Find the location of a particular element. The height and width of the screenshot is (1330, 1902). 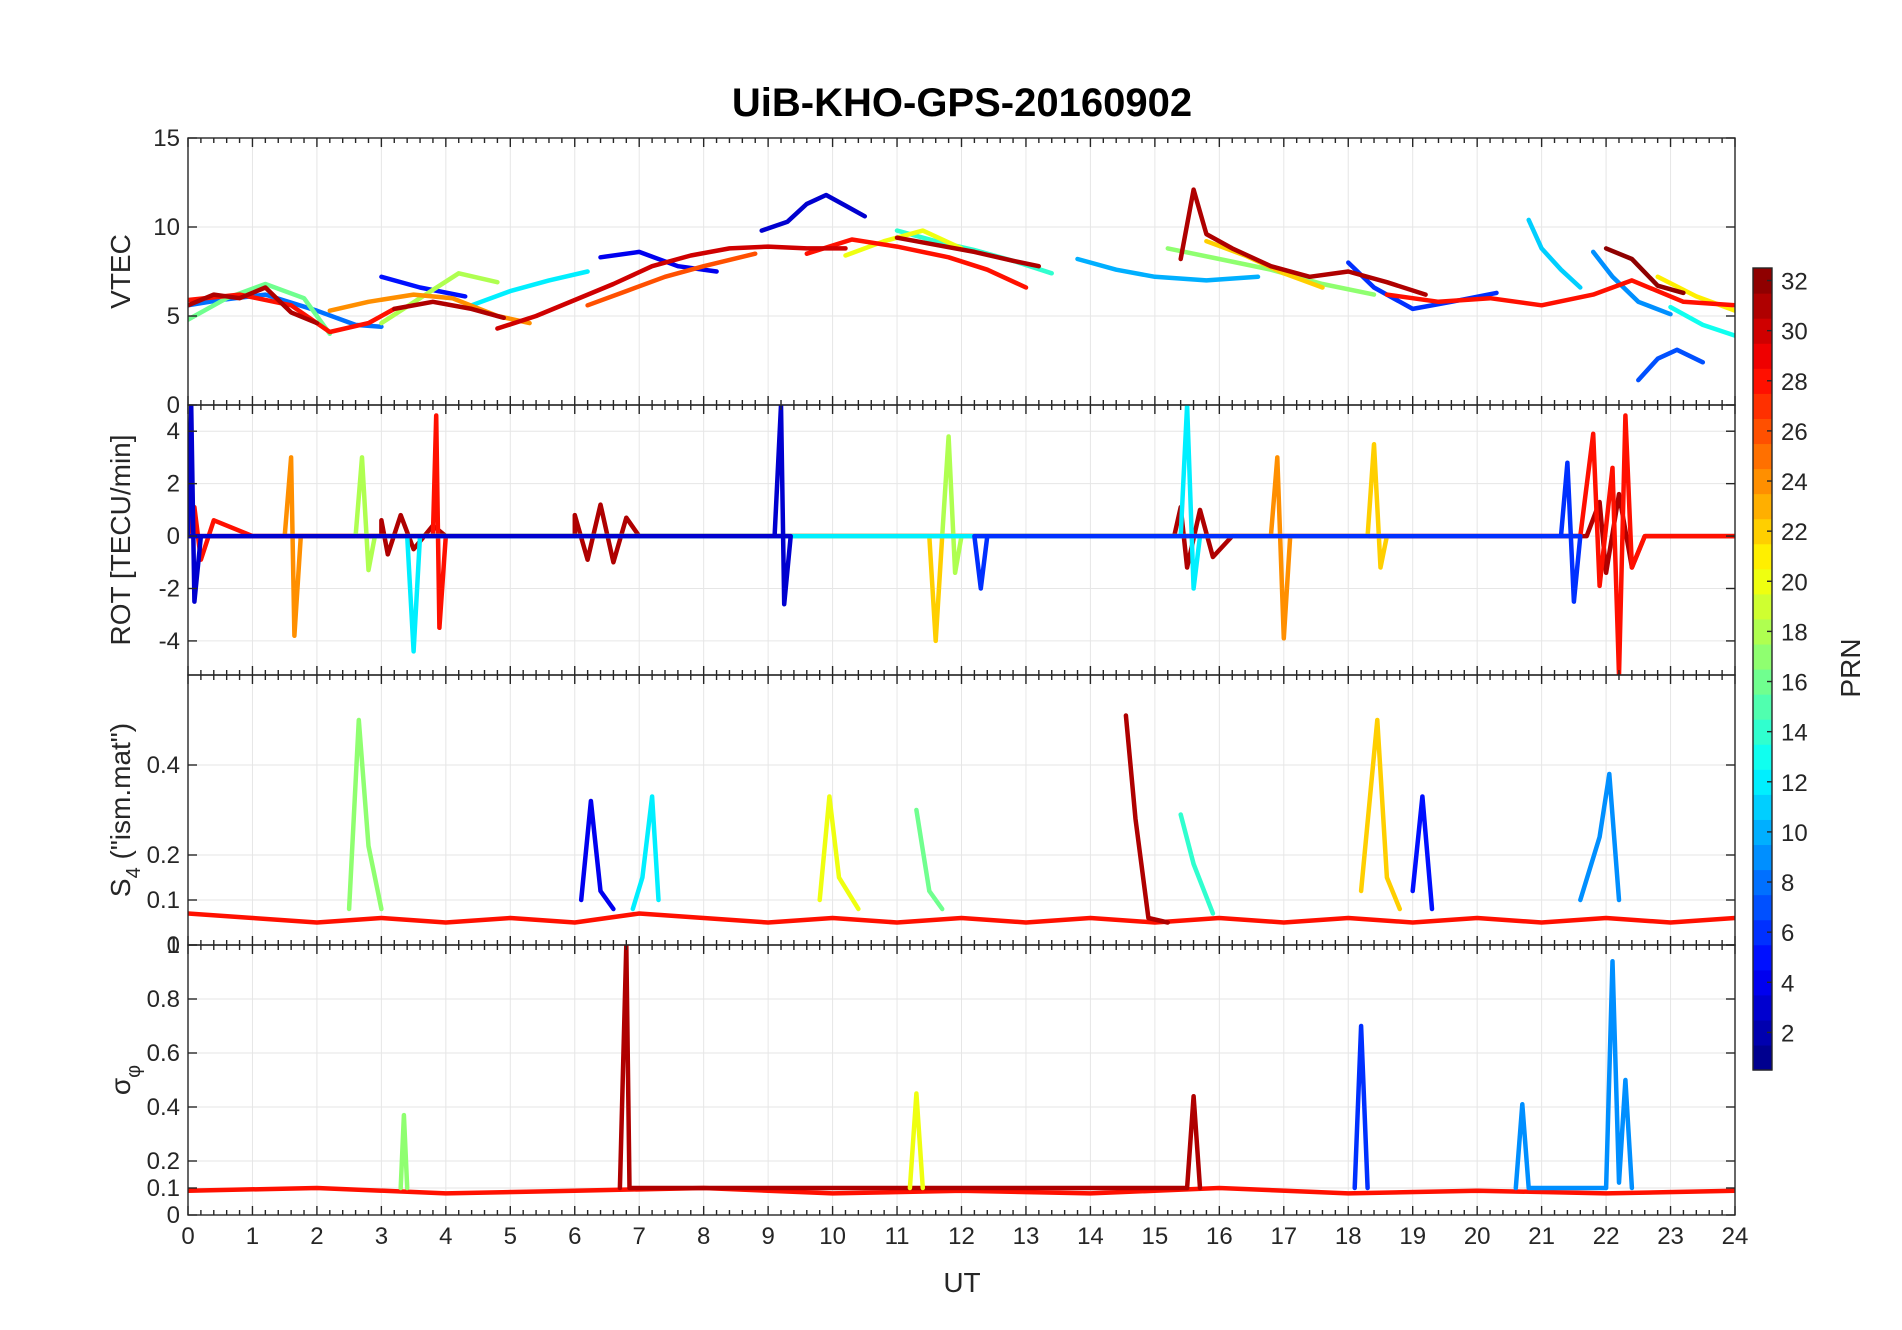

ytick-s4-3: 0 is located at coordinates (173, 945).